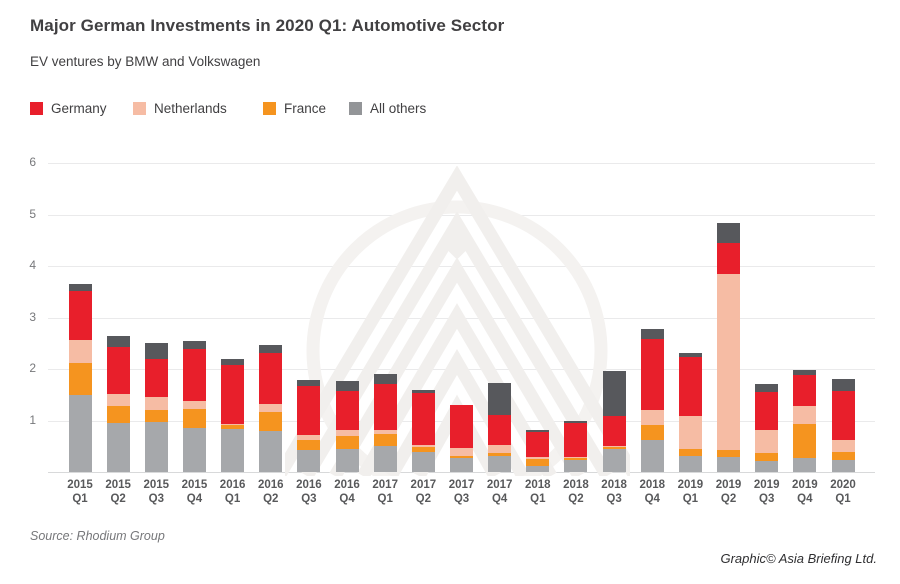 The height and width of the screenshot is (584, 900). I want to click on bar-2017-q3, so click(461, 438).